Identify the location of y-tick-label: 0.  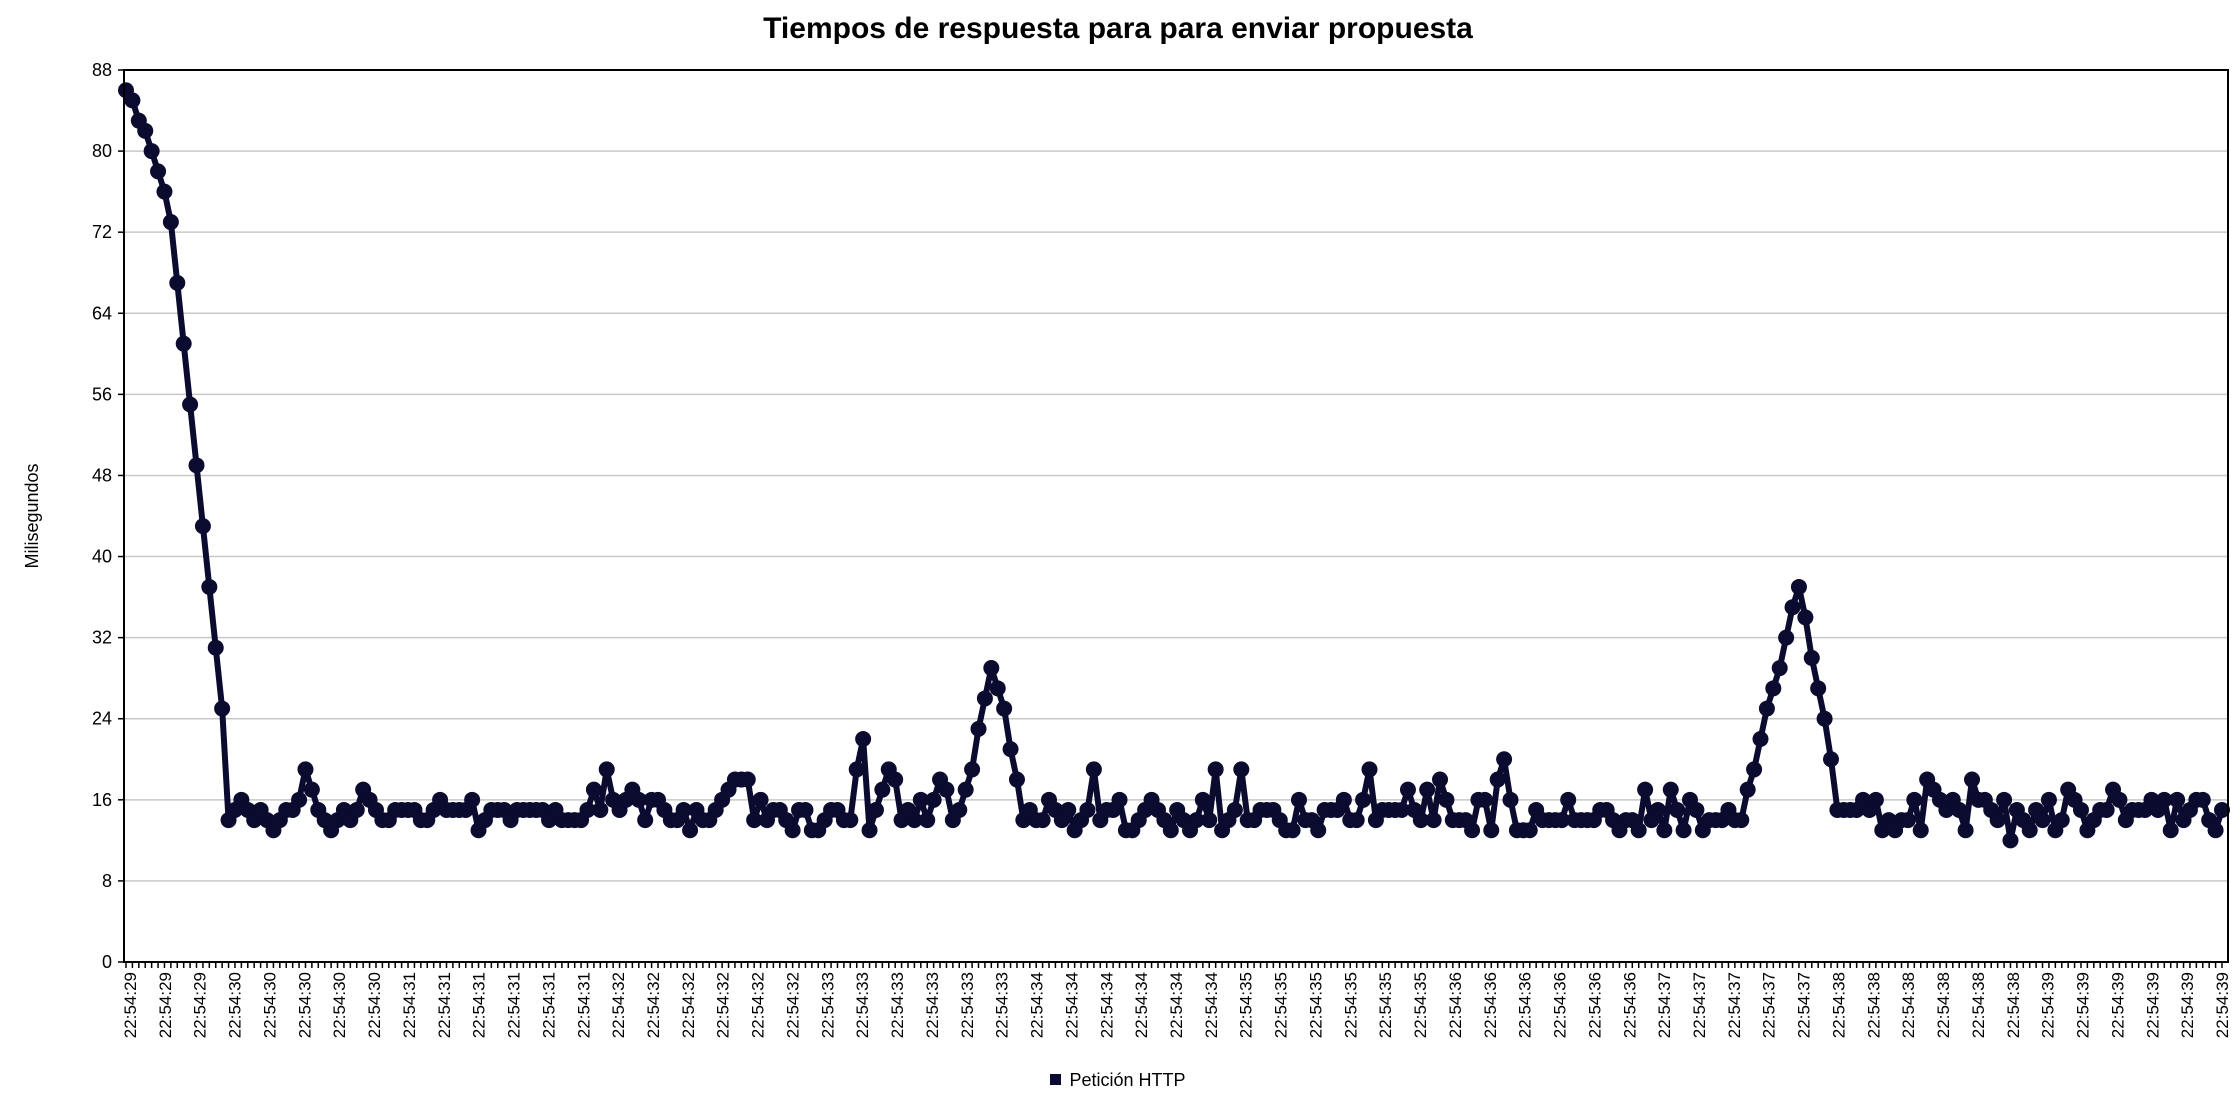
(107, 962).